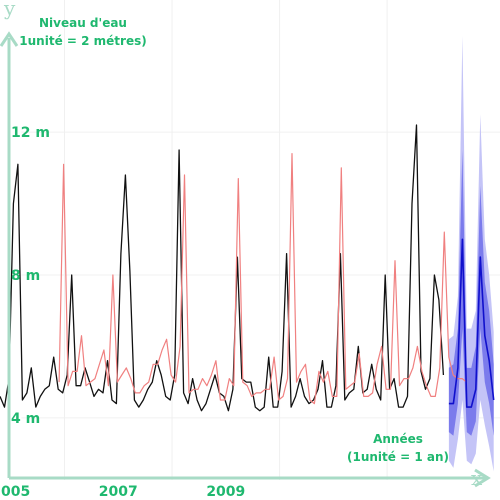  What do you see at coordinates (118, 492) in the screenshot?
I see `x-tick-label: 2007` at bounding box center [118, 492].